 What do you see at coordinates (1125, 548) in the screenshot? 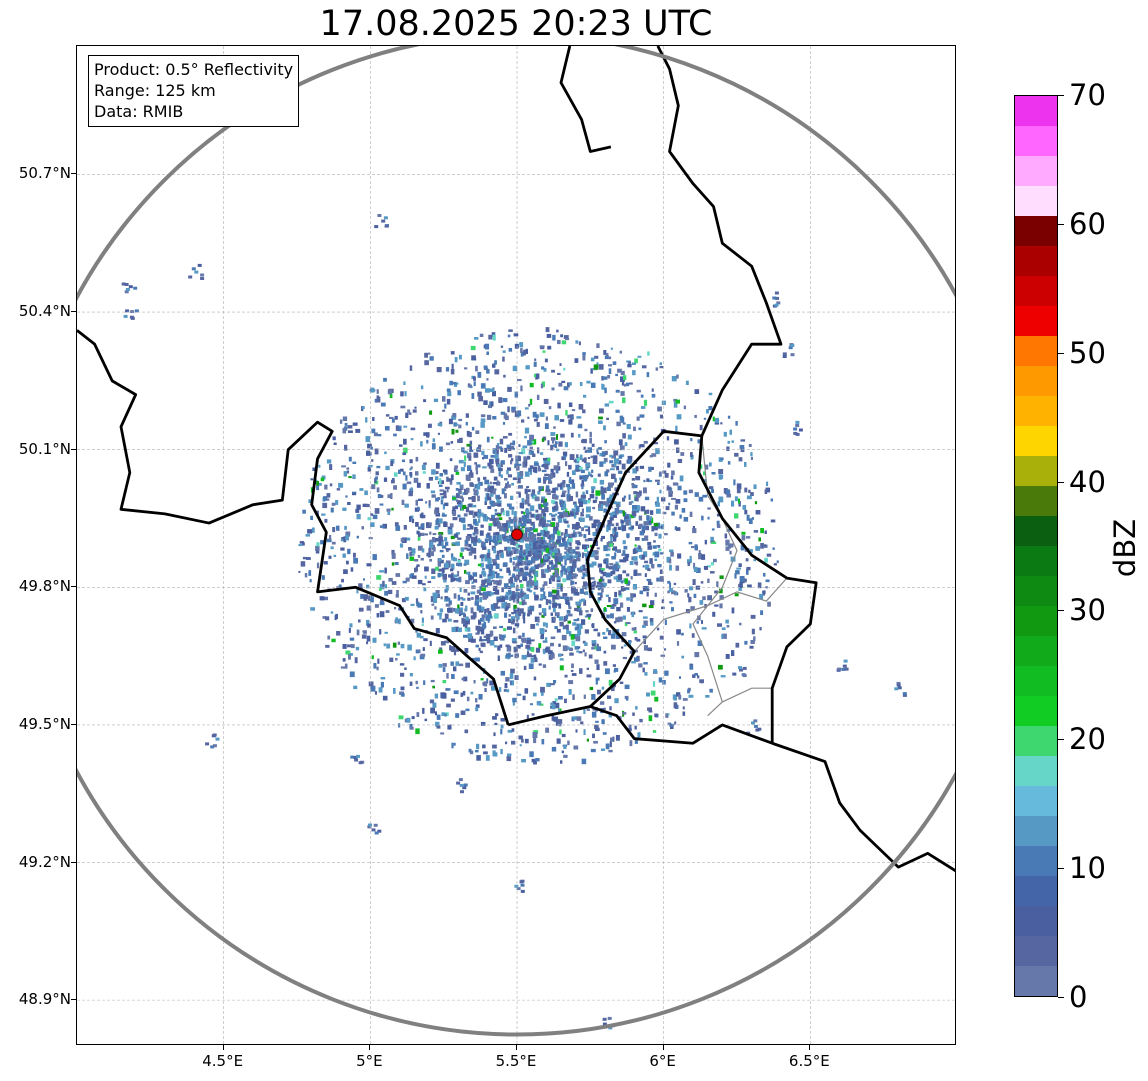
I see `colorbar-label: dBZ` at bounding box center [1125, 548].